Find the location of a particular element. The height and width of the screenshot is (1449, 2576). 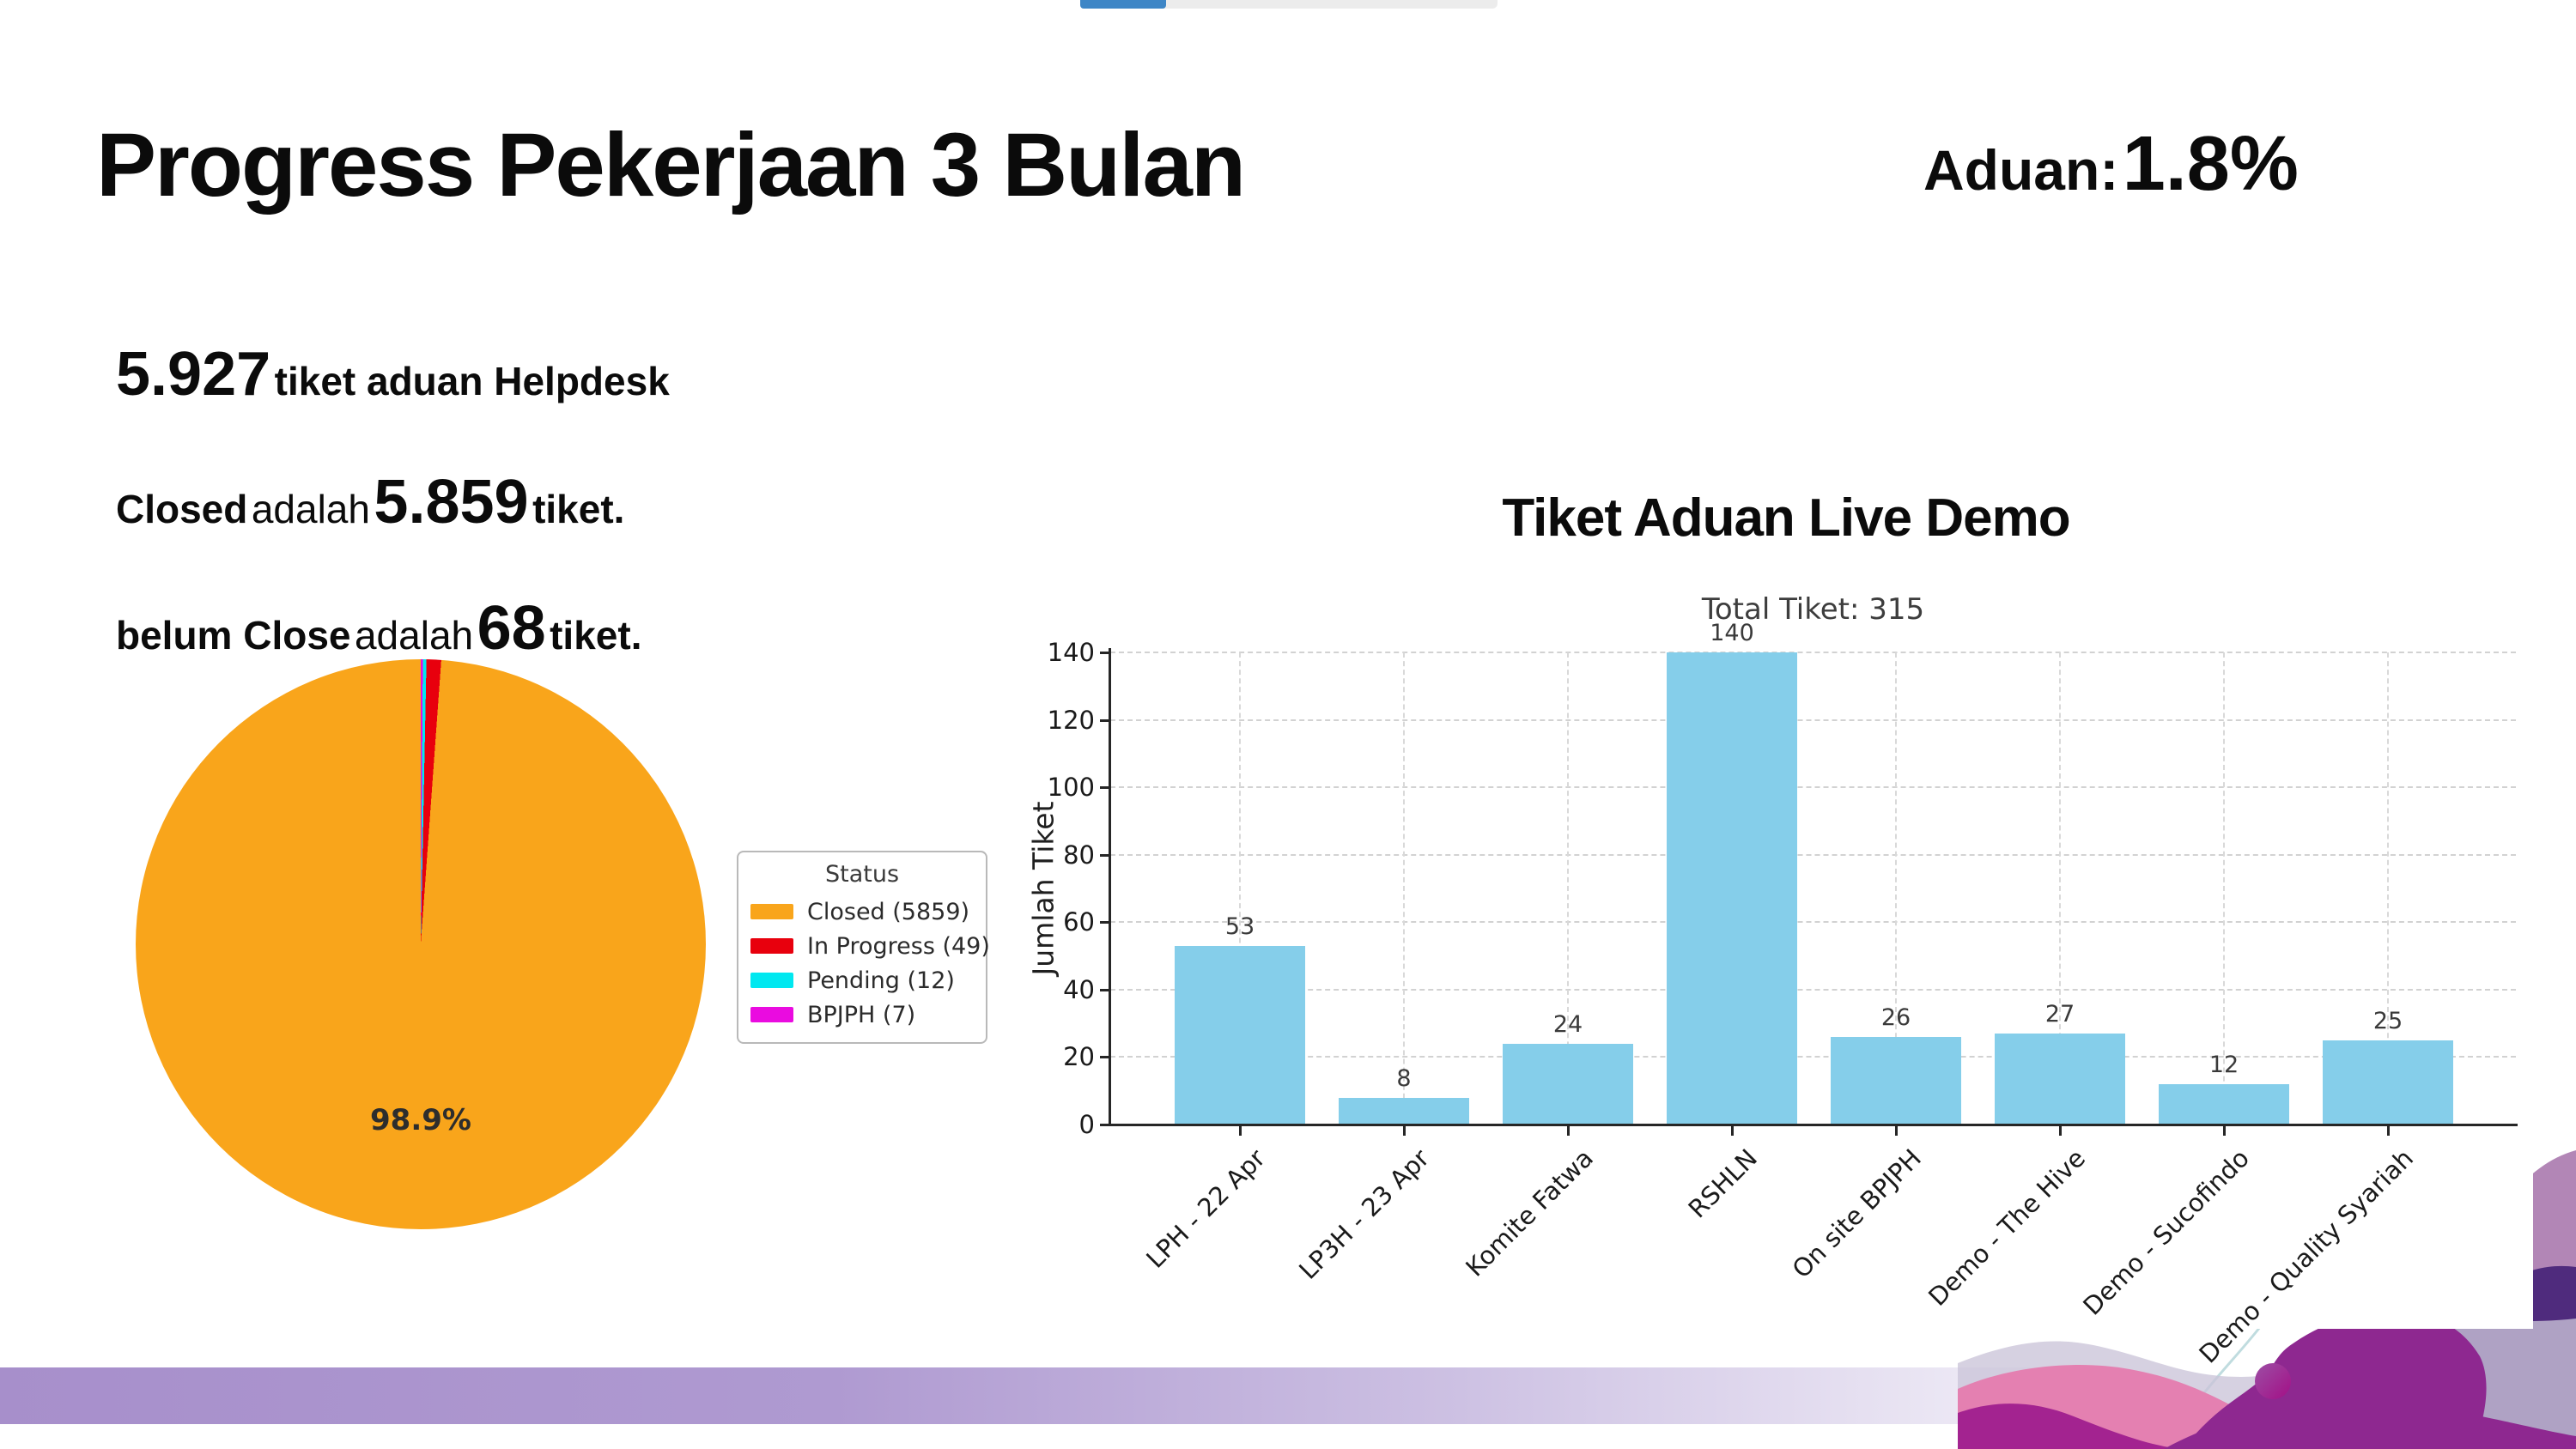

progress-bar is located at coordinates (1289, 4).